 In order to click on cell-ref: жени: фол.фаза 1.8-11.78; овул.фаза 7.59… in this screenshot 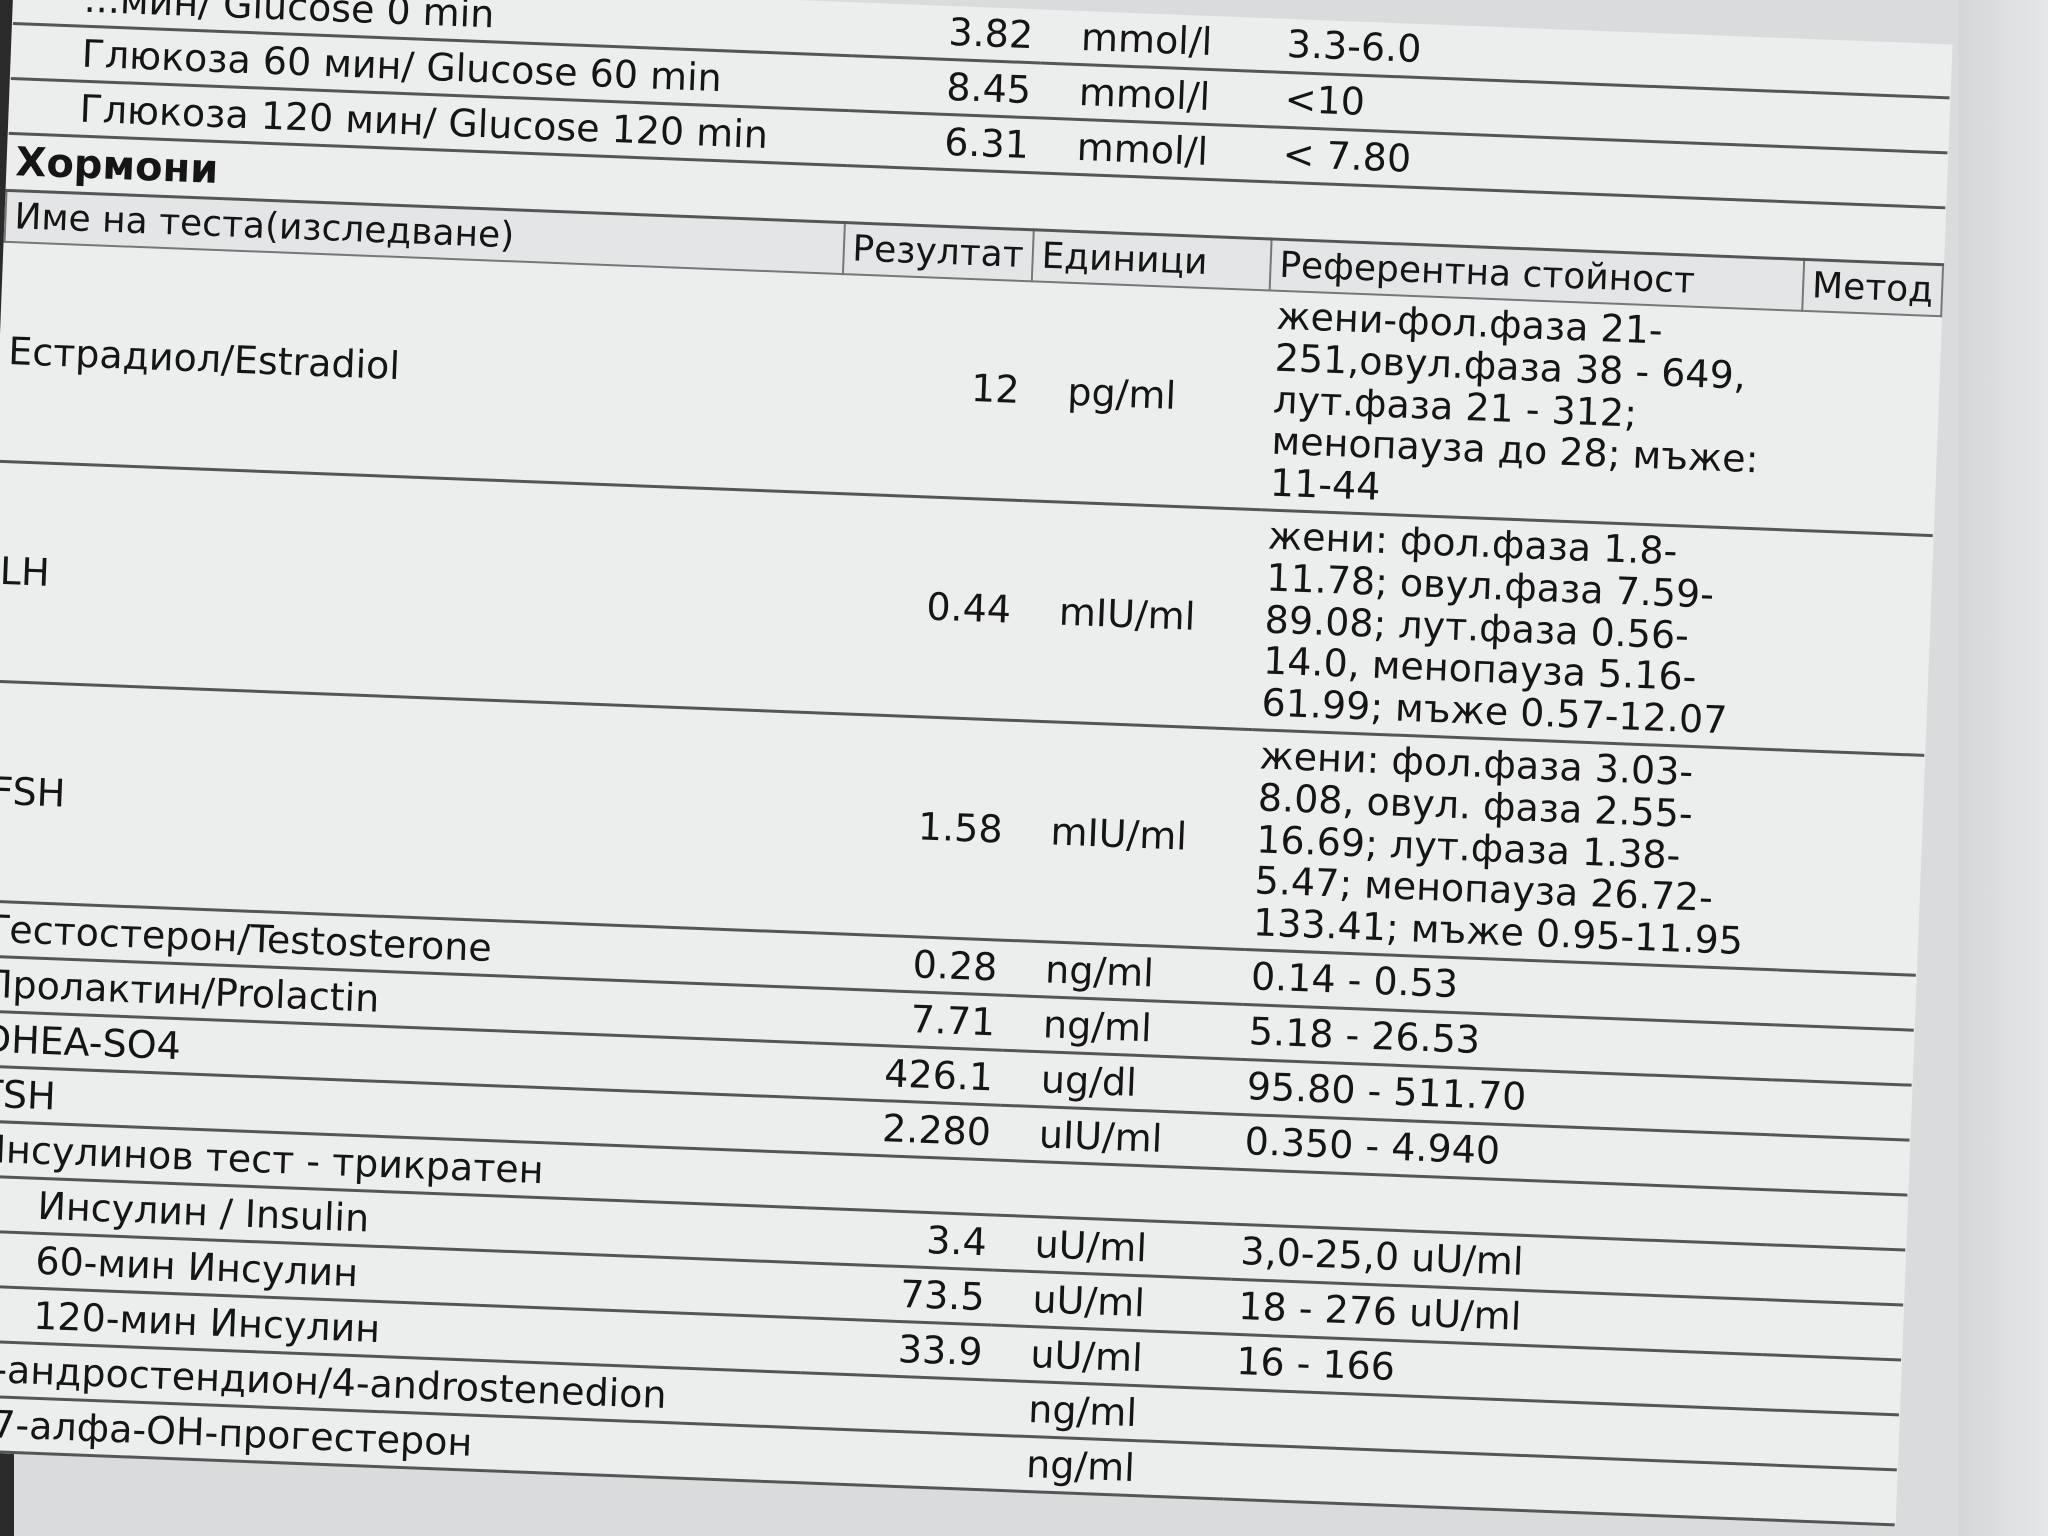, I will do `click(1523, 630)`.